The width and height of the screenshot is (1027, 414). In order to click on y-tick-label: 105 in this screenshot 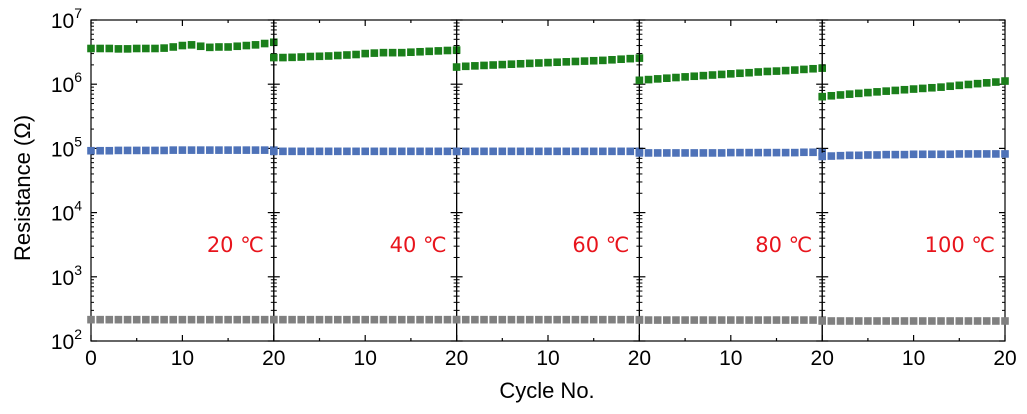, I will do `click(66, 147)`.